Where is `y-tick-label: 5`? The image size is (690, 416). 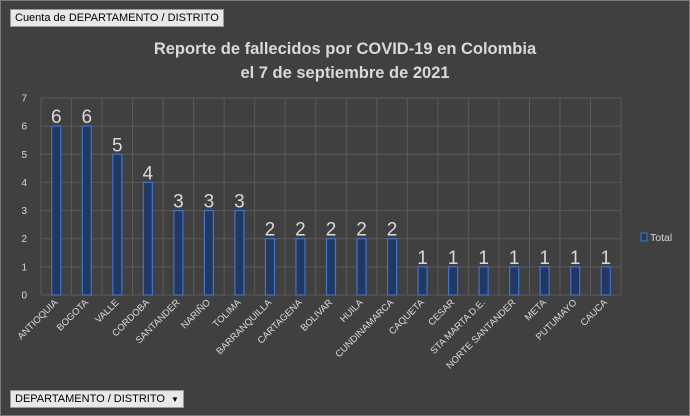 y-tick-label: 5 is located at coordinates (24, 155).